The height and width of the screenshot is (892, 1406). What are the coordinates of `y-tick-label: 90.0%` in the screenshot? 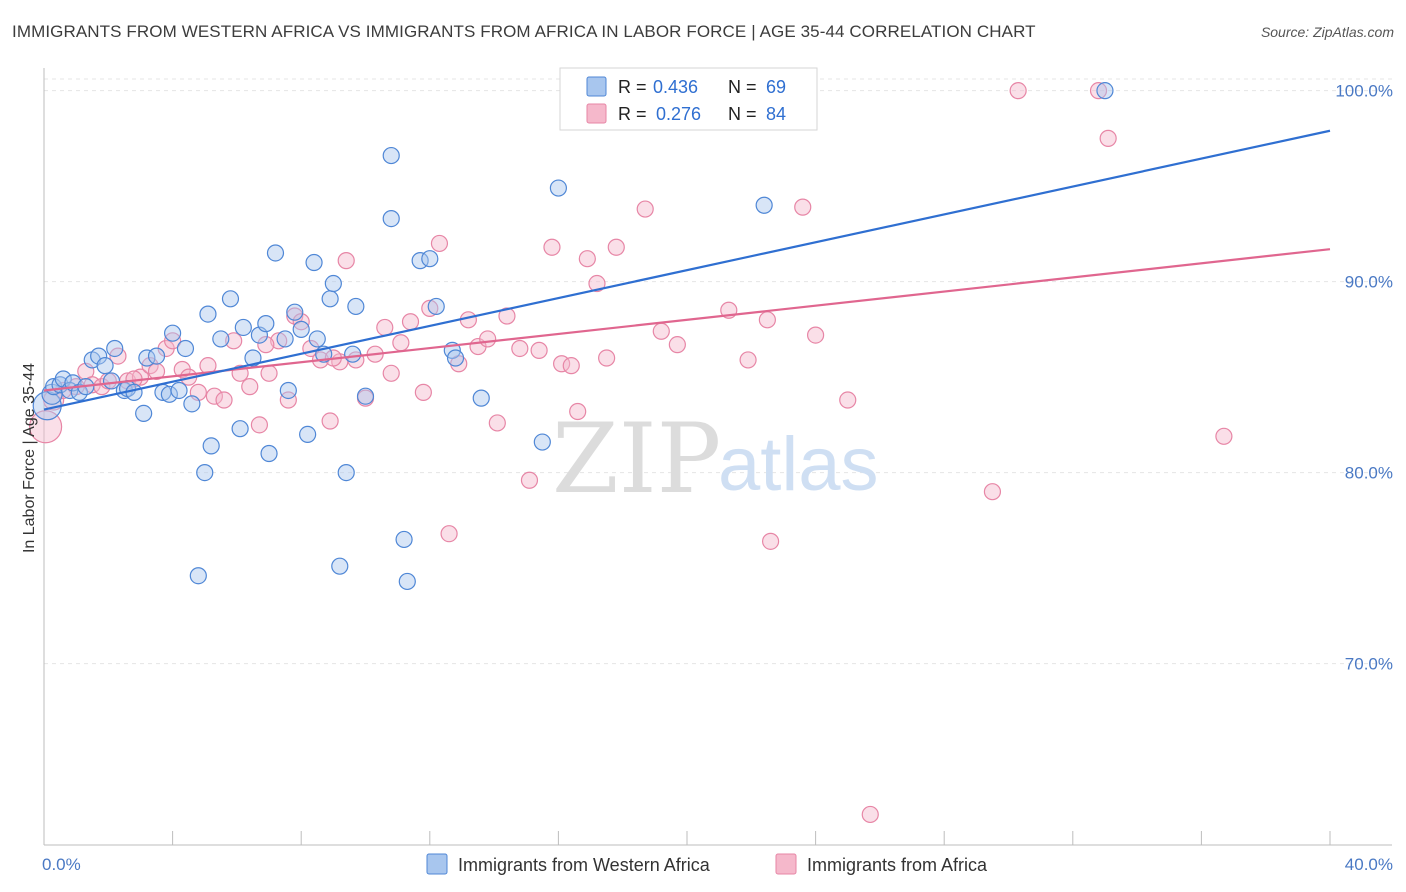 It's located at (1369, 282).